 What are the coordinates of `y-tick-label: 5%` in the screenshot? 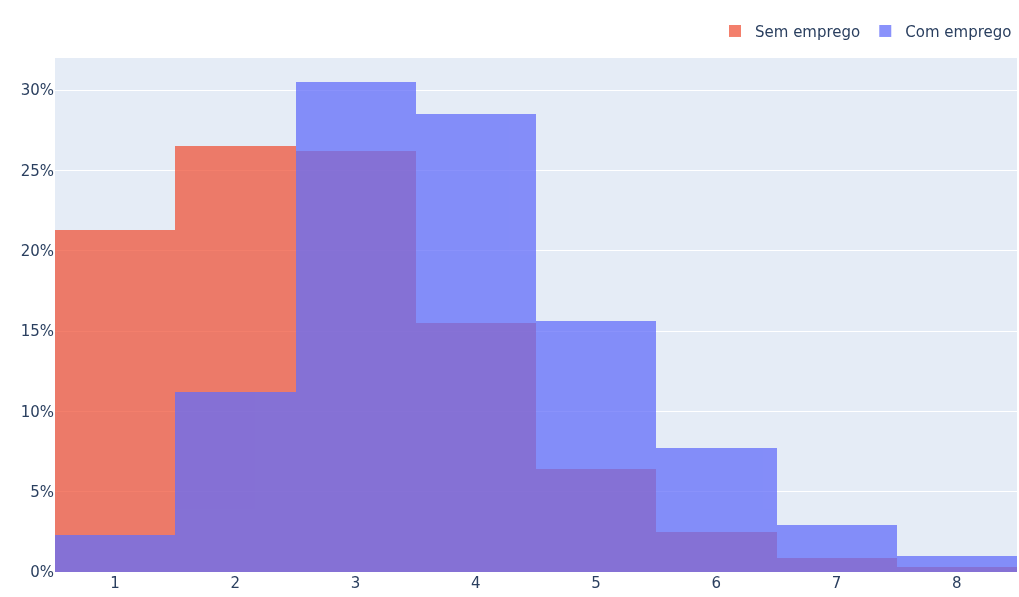 It's located at (42, 491).